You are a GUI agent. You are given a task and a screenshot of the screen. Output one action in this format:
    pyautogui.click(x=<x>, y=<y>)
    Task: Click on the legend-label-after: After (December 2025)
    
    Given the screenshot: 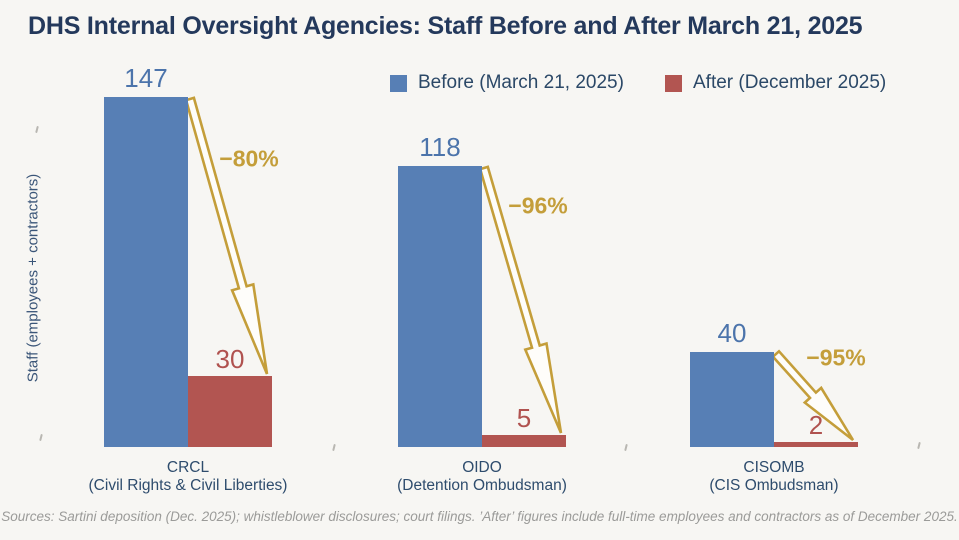 What is the action you would take?
    pyautogui.click(x=790, y=82)
    